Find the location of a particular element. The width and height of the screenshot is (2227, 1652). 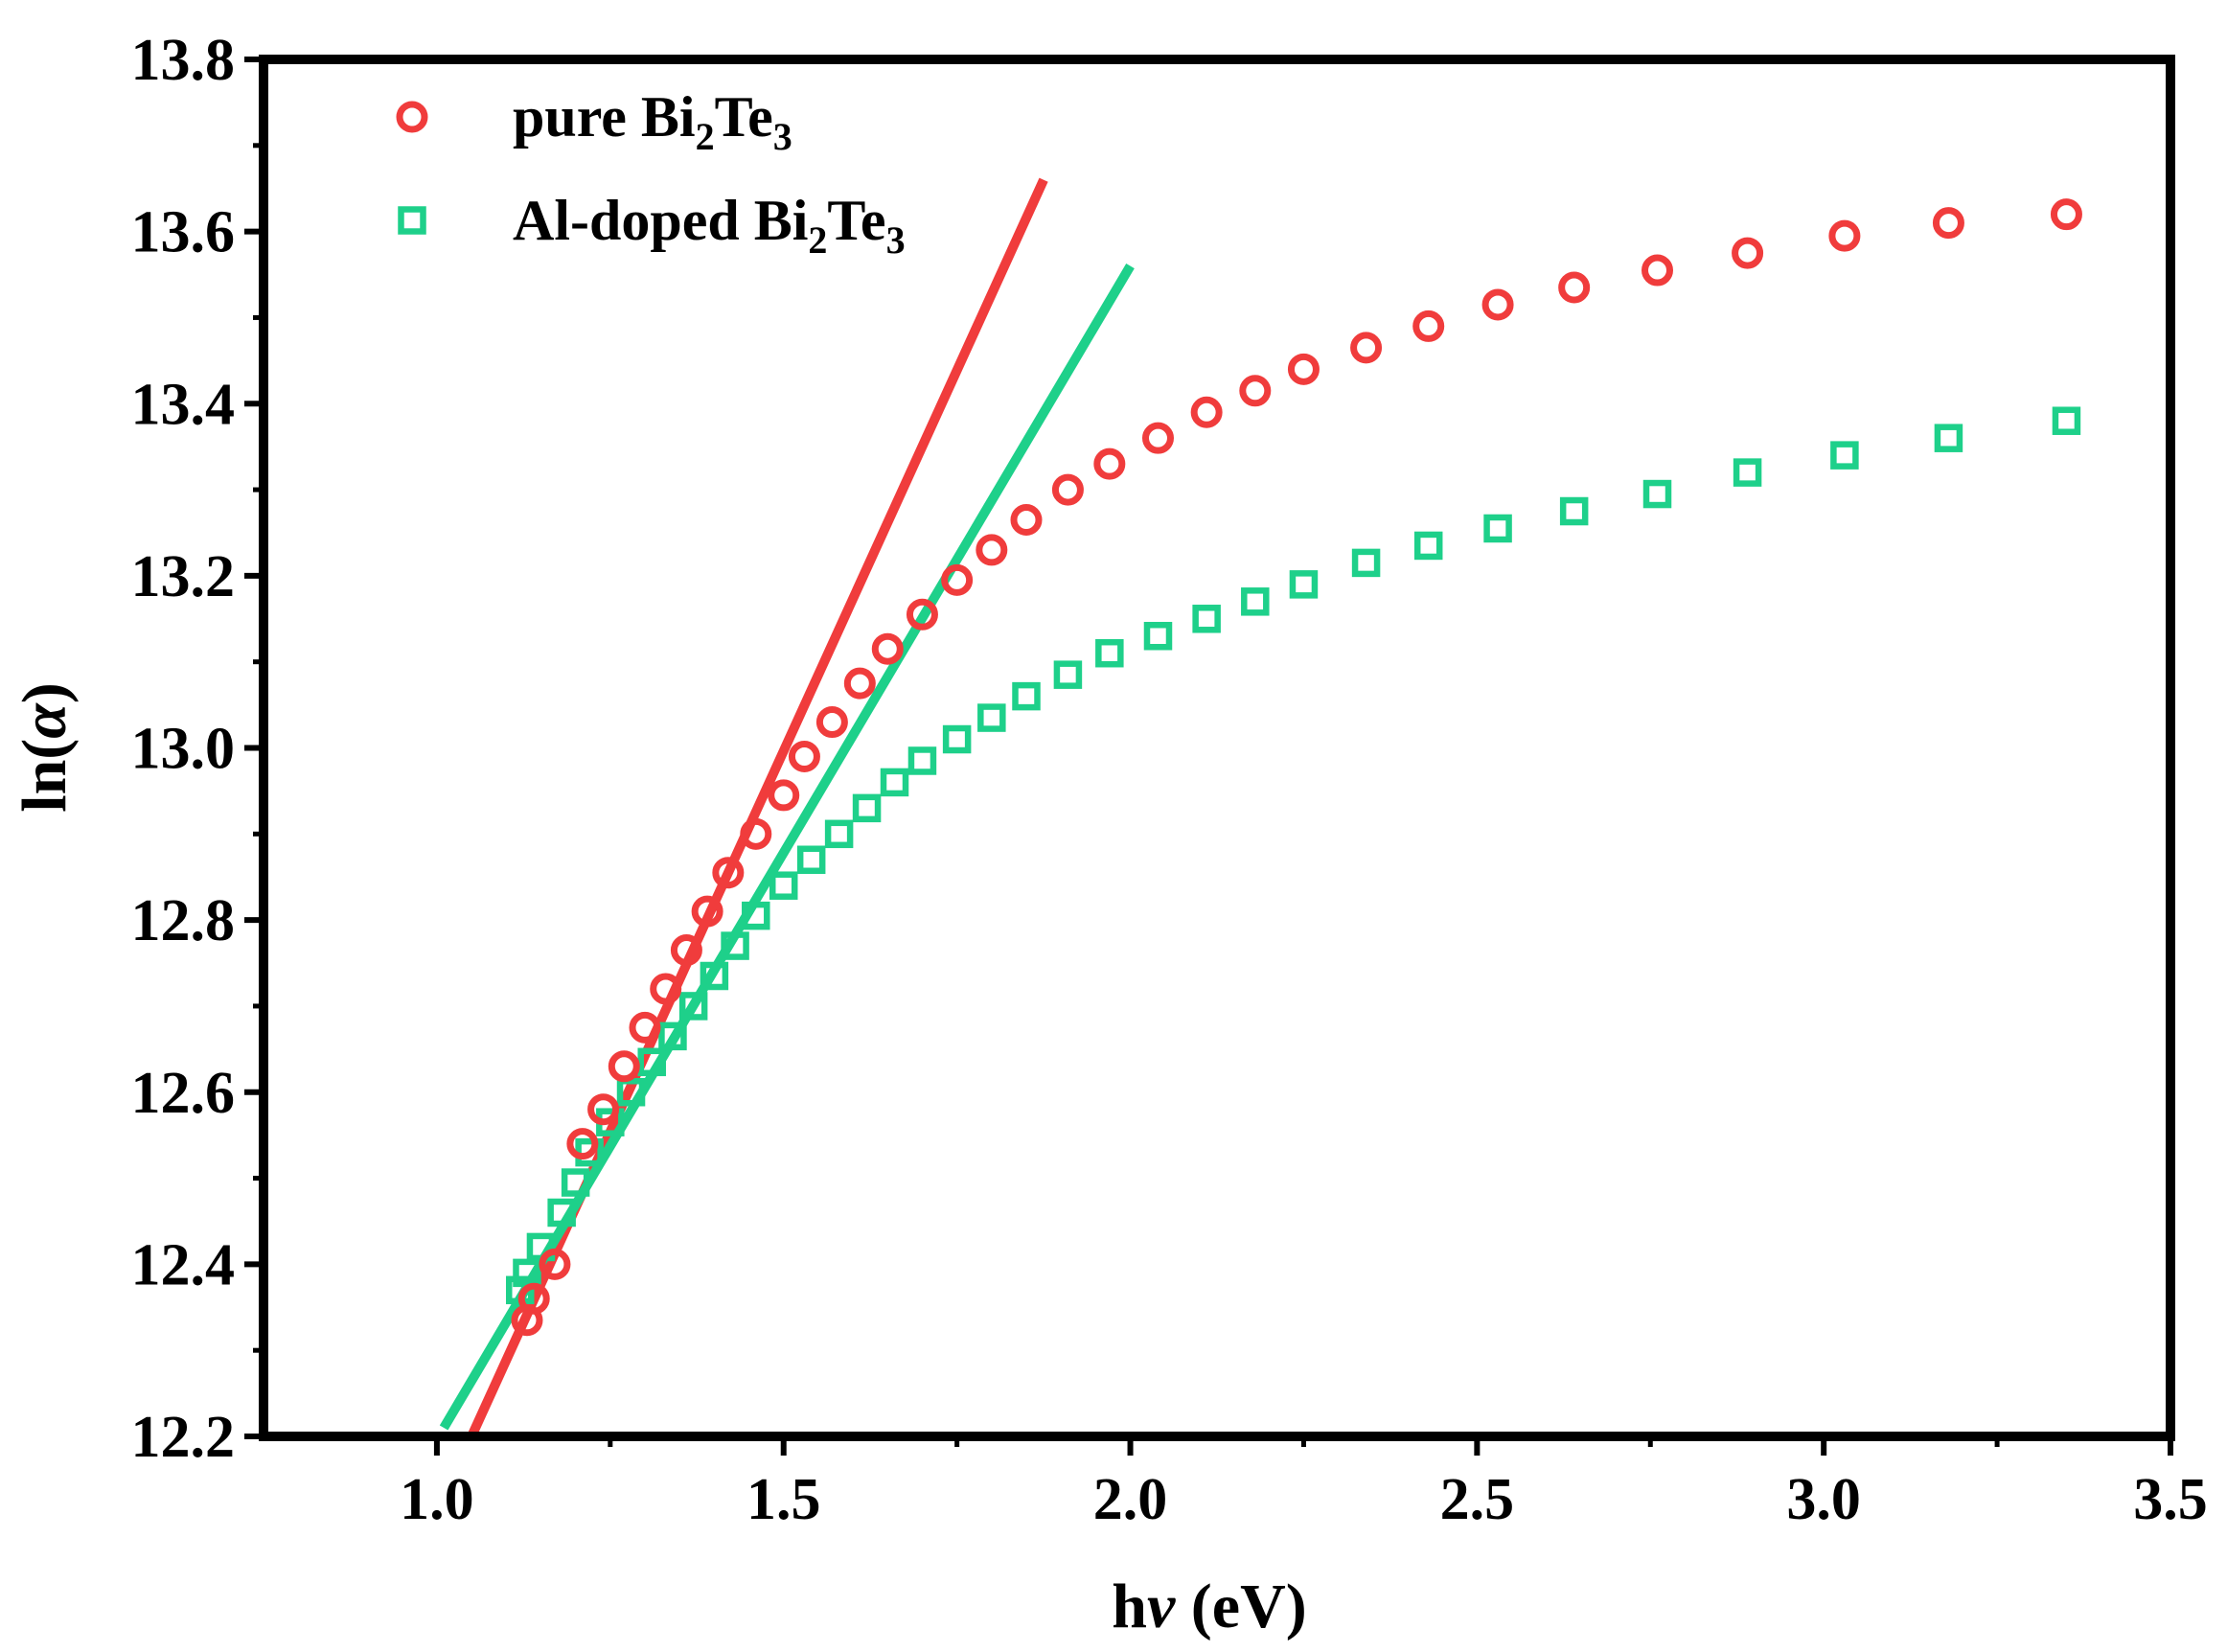

y-axis-title: ln(α) is located at coordinates (45, 747).